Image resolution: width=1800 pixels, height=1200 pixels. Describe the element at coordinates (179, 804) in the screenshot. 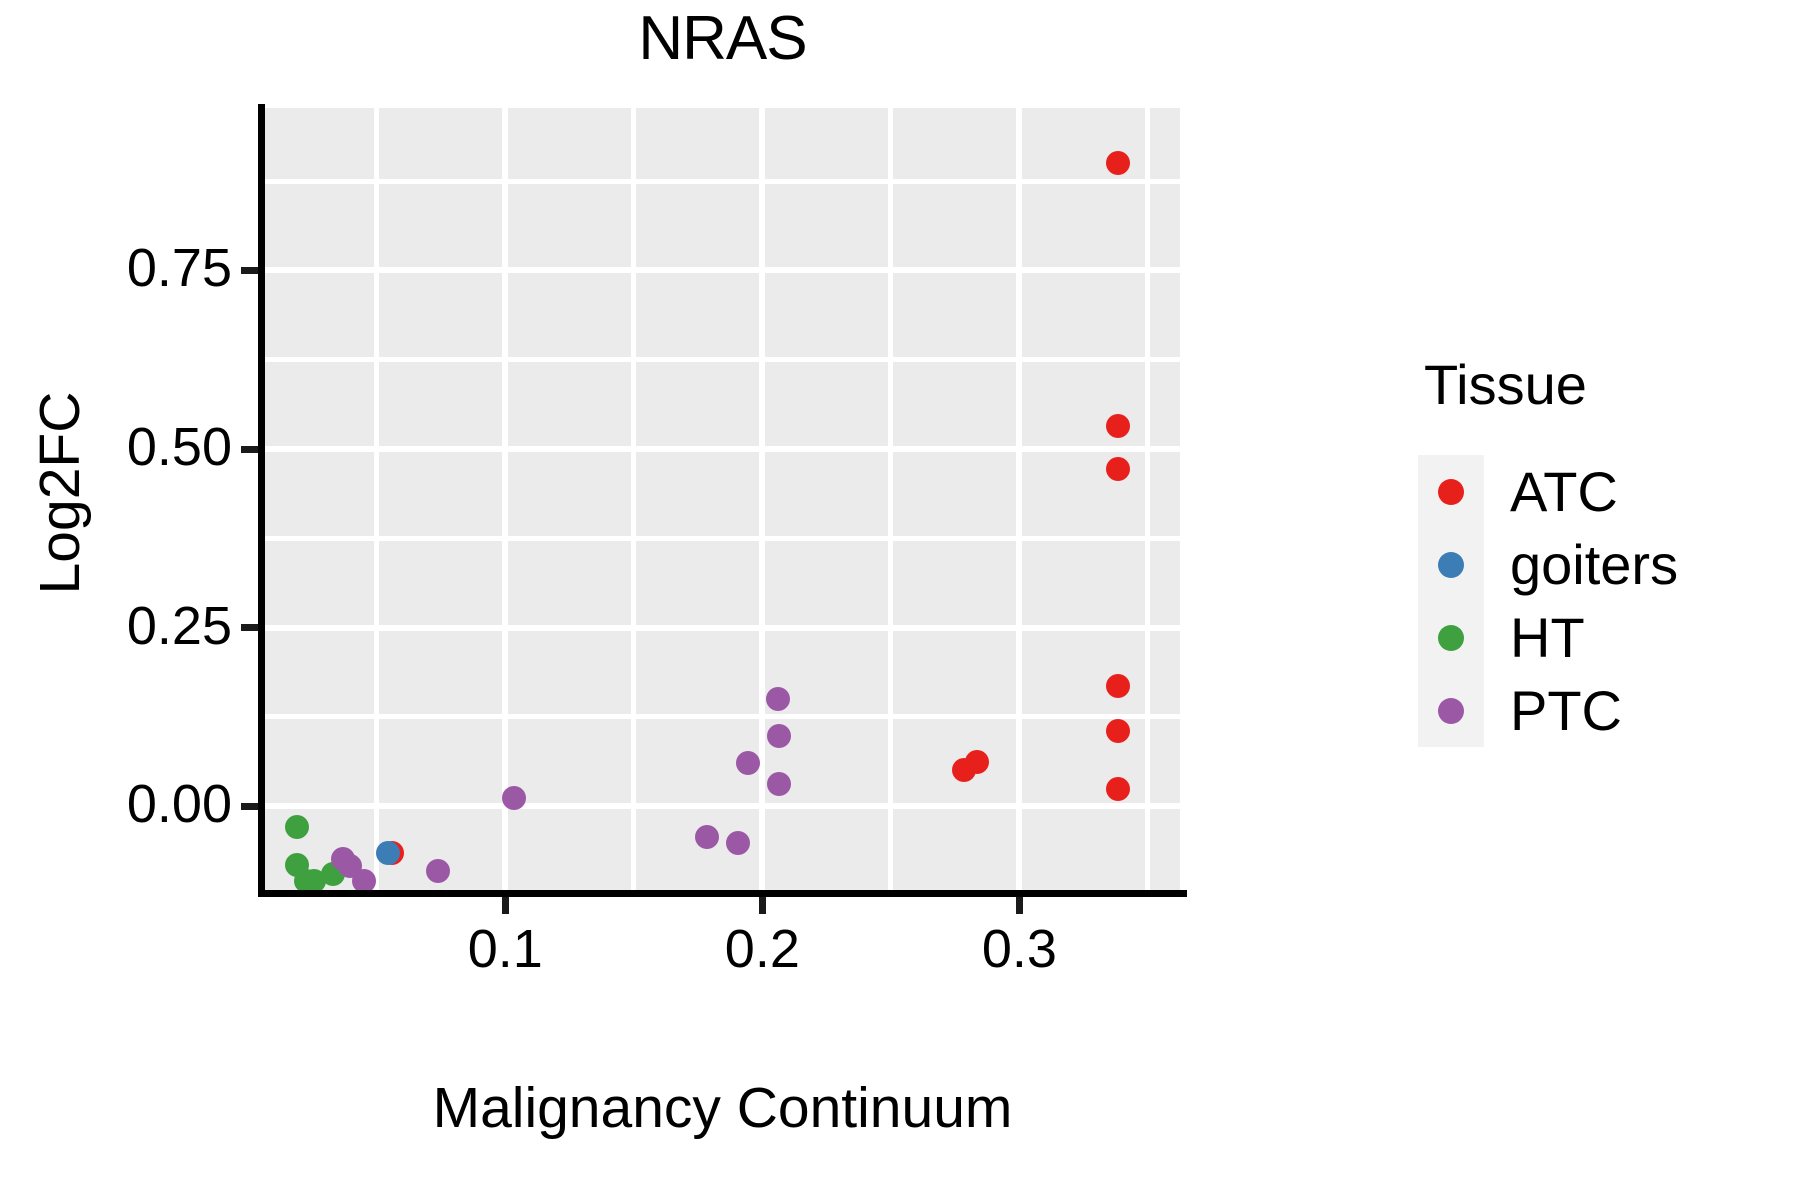

I see `y-tick-label: 0.00` at that location.